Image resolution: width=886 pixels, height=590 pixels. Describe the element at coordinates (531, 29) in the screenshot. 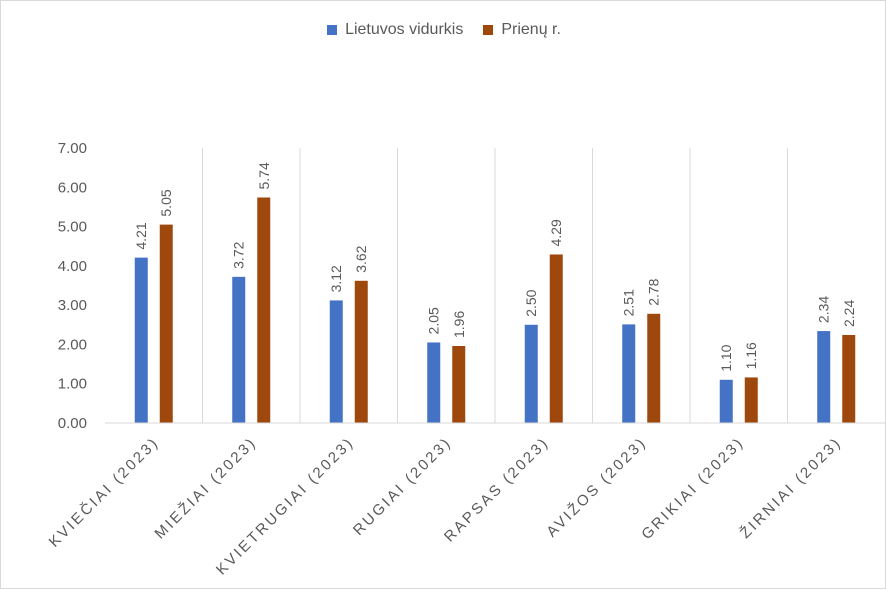

I see `legend-label-prienu-r: Prienų r.` at that location.